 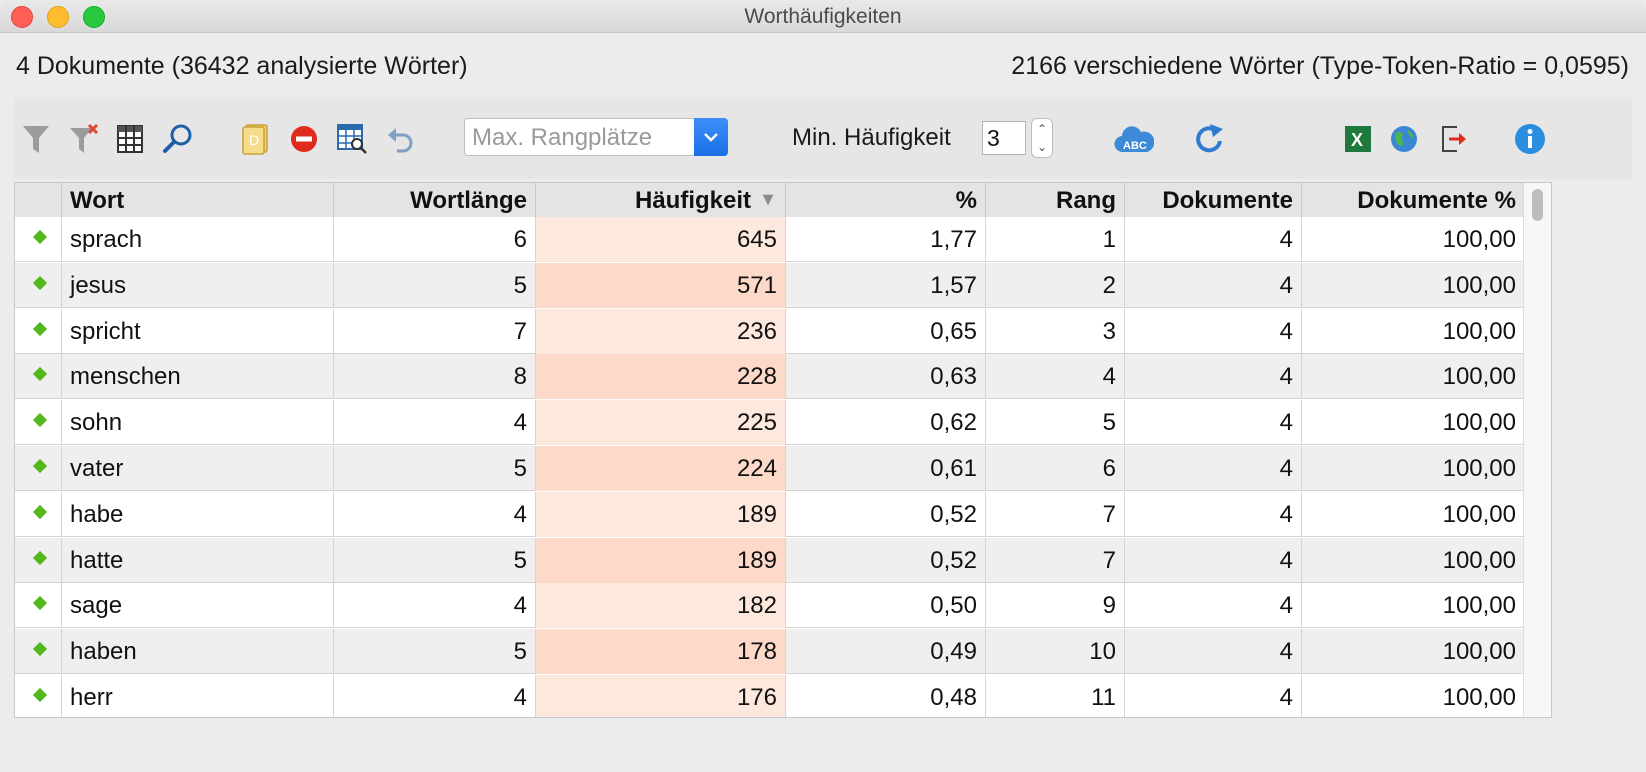 I want to click on close-window-button, so click(x=22, y=17).